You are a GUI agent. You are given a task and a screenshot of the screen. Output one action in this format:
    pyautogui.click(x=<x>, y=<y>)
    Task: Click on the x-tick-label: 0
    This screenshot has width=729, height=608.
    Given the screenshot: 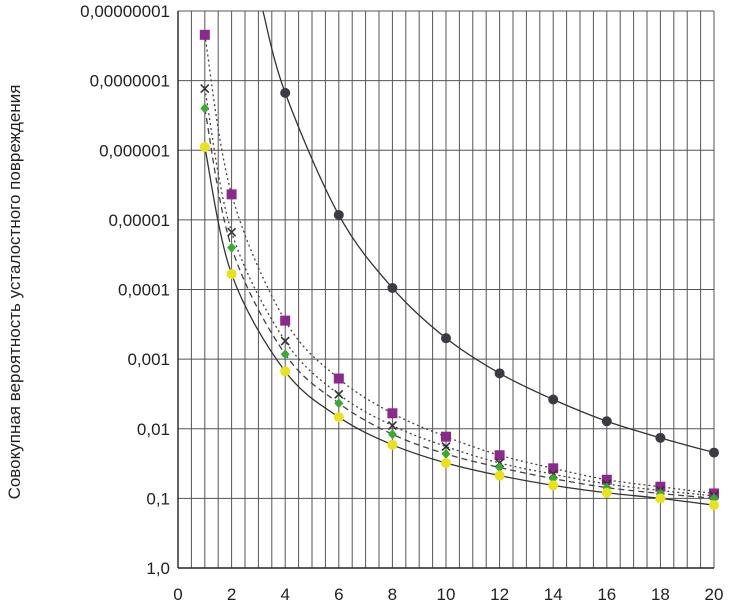 What is the action you would take?
    pyautogui.click(x=177, y=594)
    